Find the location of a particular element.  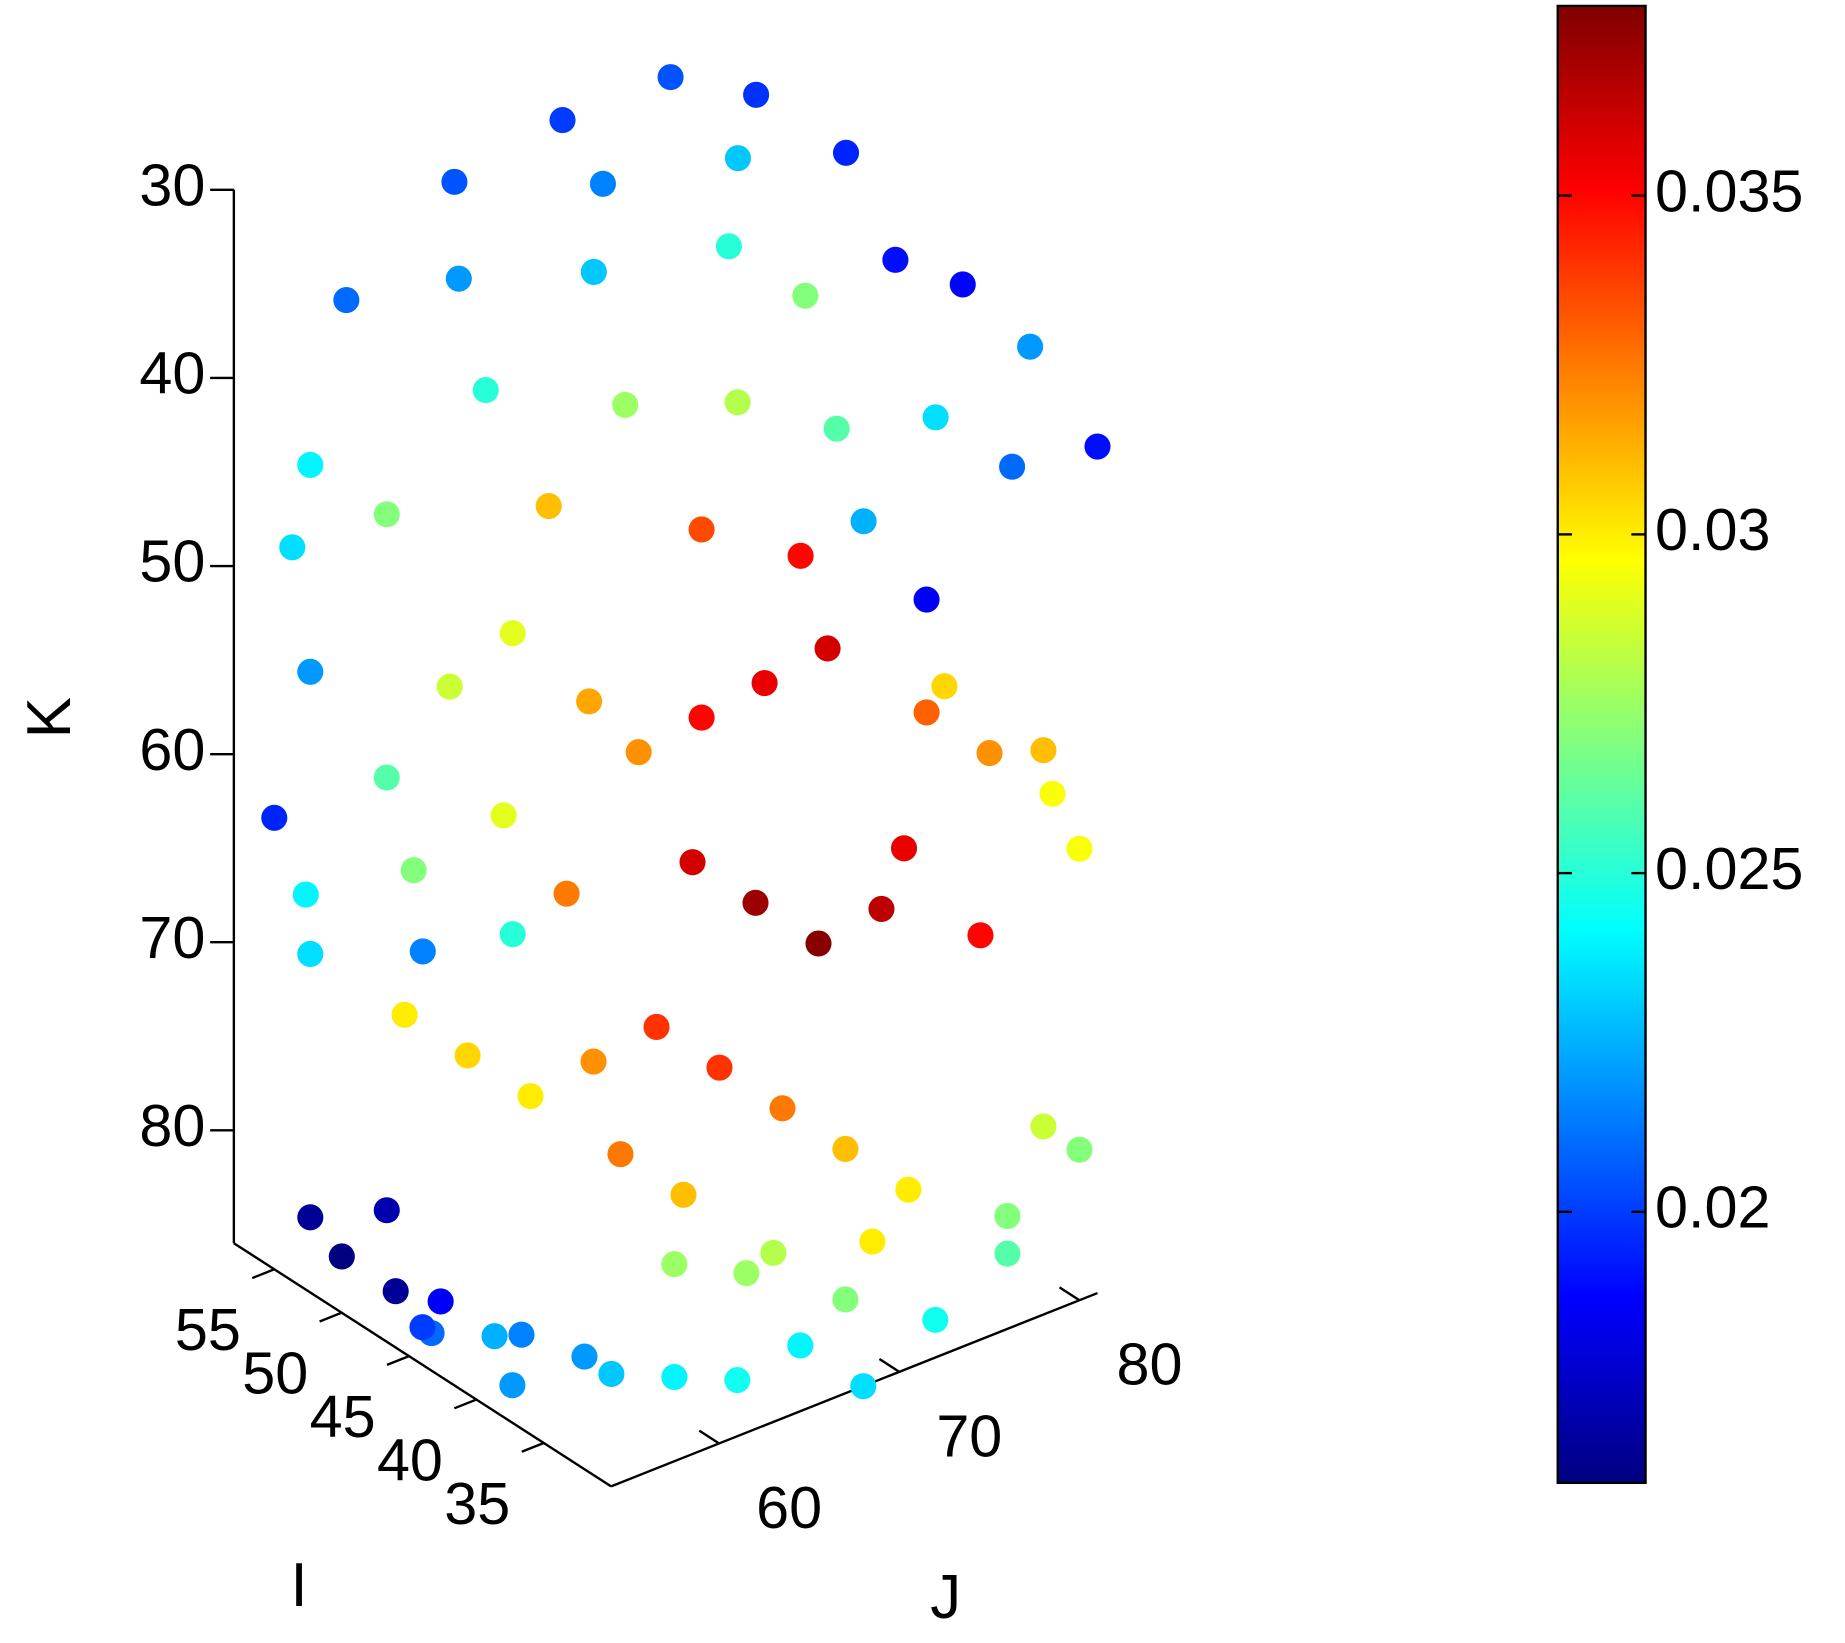

x-axis-line is located at coordinates (422, 1365).